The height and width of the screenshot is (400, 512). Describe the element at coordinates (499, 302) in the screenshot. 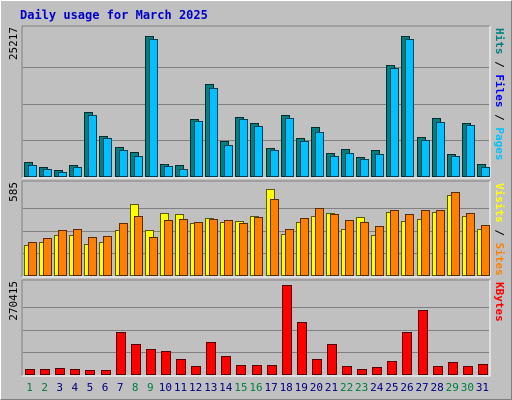

I see `series-legend: KBytes` at that location.